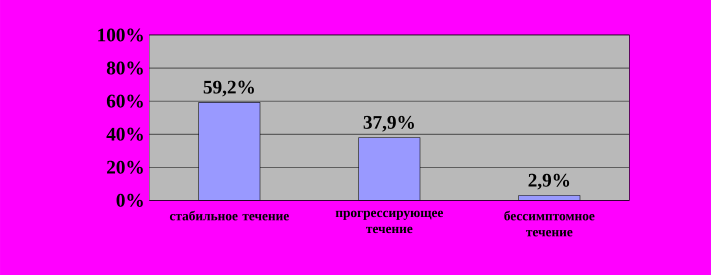  Describe the element at coordinates (390, 222) in the screenshot. I see `x-tick-label: прогрессирующее течение` at that location.